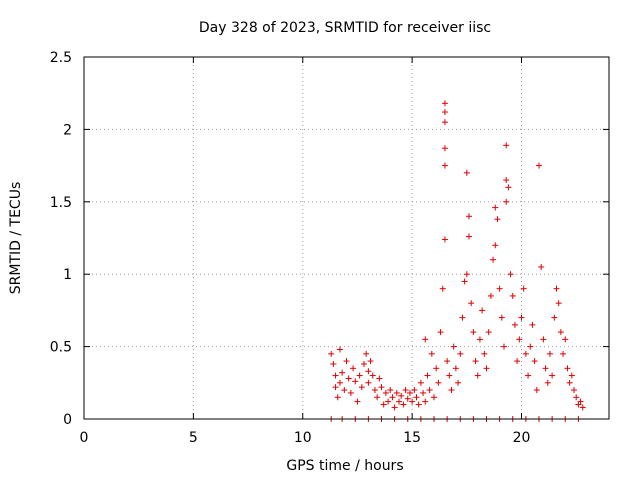 The height and width of the screenshot is (480, 640). What do you see at coordinates (412, 438) in the screenshot?
I see `x-tick-label: 15` at bounding box center [412, 438].